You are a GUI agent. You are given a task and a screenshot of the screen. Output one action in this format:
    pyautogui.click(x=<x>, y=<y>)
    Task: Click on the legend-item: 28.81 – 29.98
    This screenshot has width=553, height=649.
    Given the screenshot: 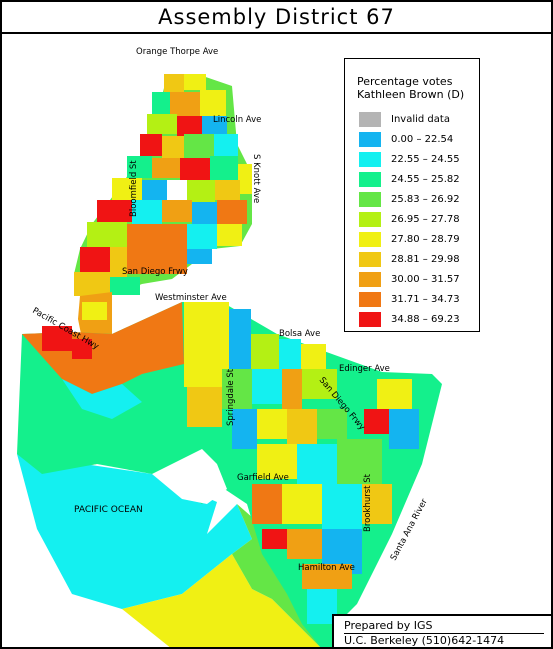 What is the action you would take?
    pyautogui.click(x=409, y=259)
    